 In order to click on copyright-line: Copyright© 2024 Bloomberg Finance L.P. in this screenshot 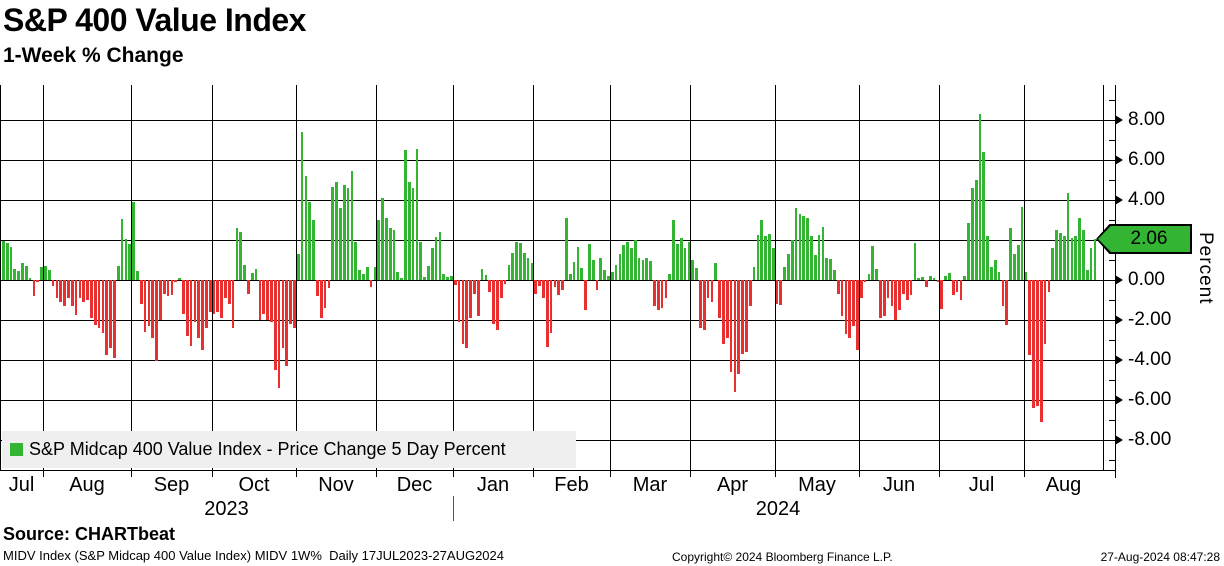, I will do `click(782, 557)`.